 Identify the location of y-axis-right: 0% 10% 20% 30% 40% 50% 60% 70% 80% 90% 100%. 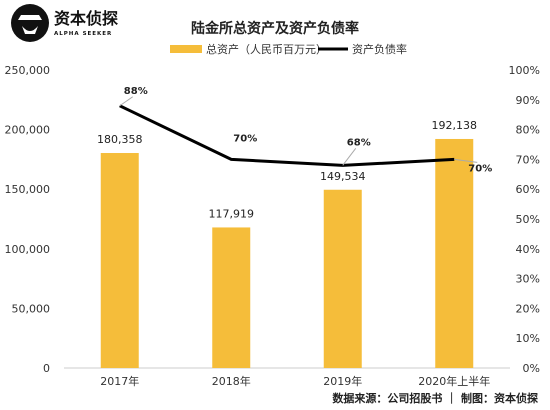
(524, 219).